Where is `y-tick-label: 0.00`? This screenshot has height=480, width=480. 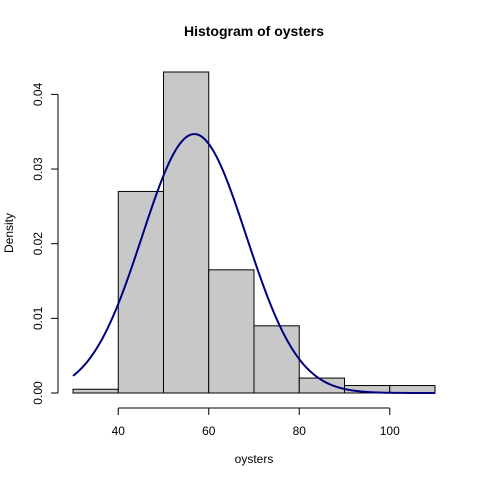 y-tick-label: 0.00 is located at coordinates (38, 393).